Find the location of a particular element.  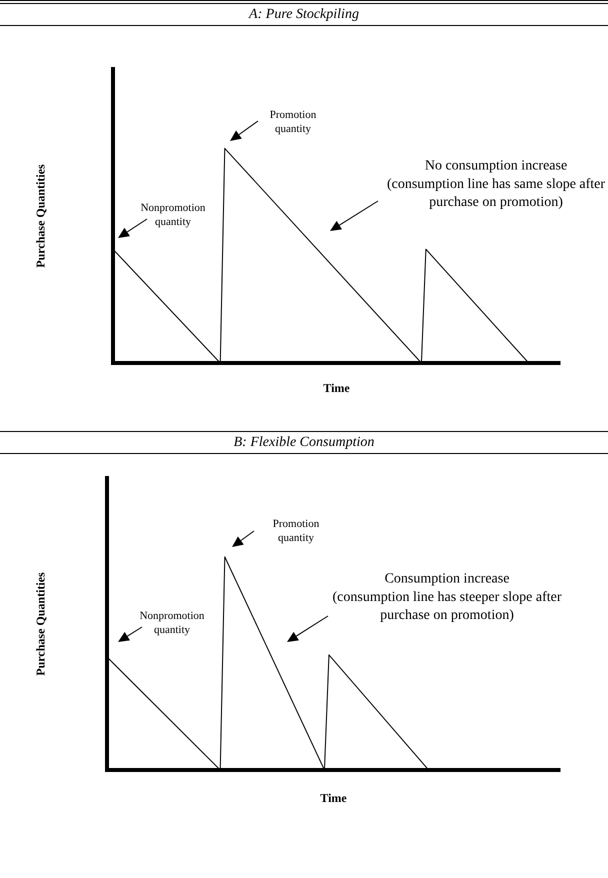

chart-title: A: Pure Stockpiling is located at coordinates (304, 13).